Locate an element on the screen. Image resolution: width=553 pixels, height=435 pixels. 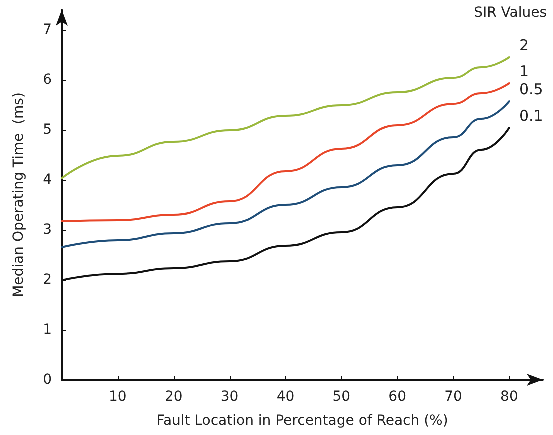
y-tick-label: 7 is located at coordinates (47, 30).